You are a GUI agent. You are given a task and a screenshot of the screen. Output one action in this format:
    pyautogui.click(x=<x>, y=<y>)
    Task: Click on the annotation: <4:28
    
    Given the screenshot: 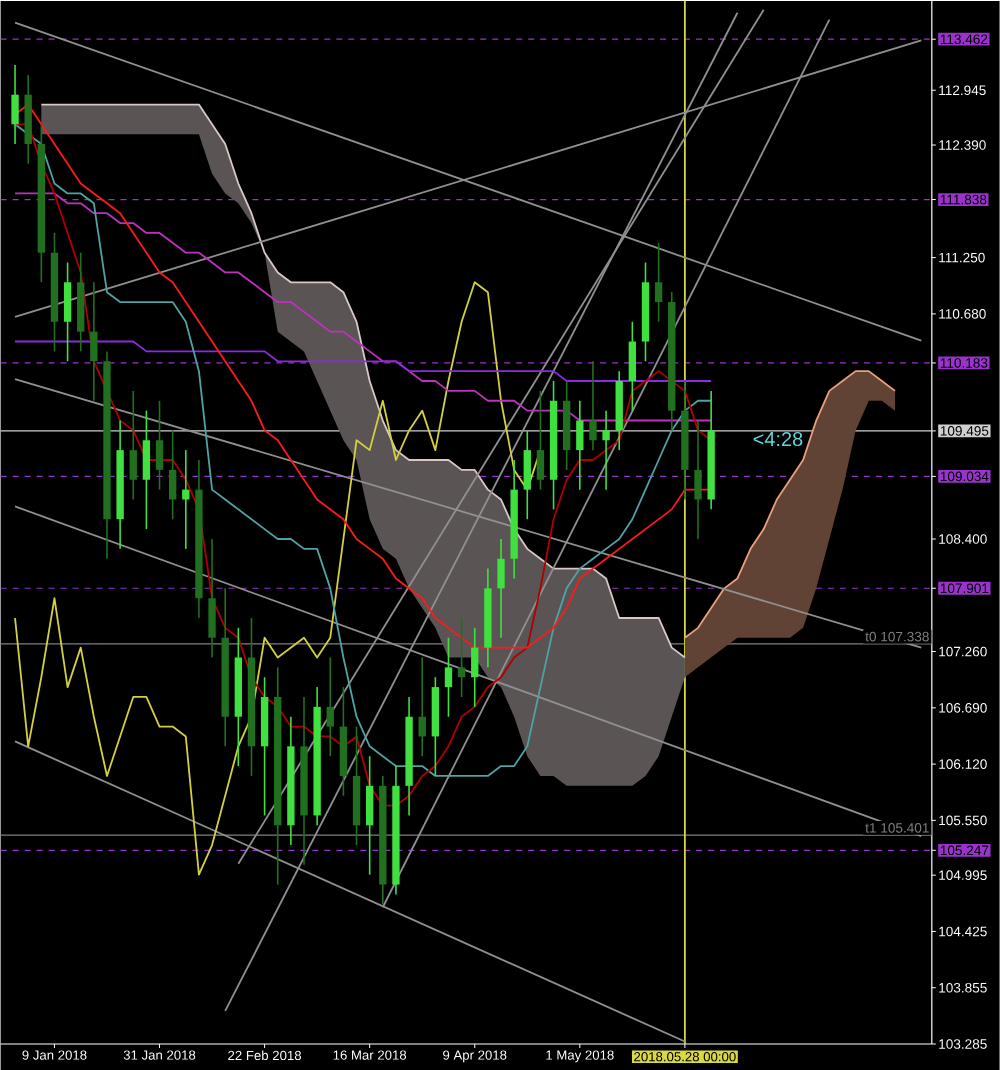 What is the action you would take?
    pyautogui.click(x=778, y=439)
    